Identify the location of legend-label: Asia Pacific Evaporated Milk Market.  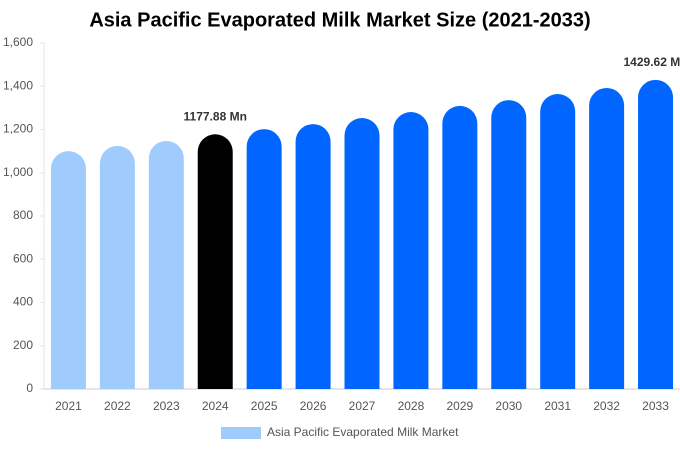
(363, 432).